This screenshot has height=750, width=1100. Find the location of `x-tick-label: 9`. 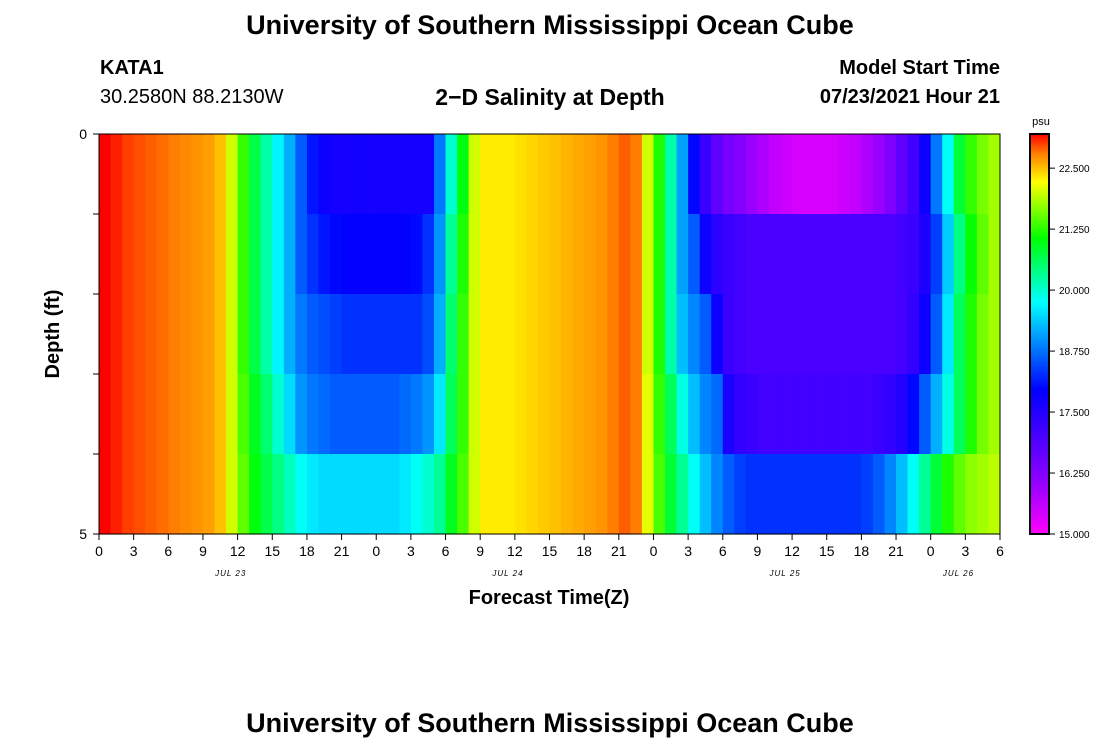

x-tick-label: 9 is located at coordinates (758, 551).